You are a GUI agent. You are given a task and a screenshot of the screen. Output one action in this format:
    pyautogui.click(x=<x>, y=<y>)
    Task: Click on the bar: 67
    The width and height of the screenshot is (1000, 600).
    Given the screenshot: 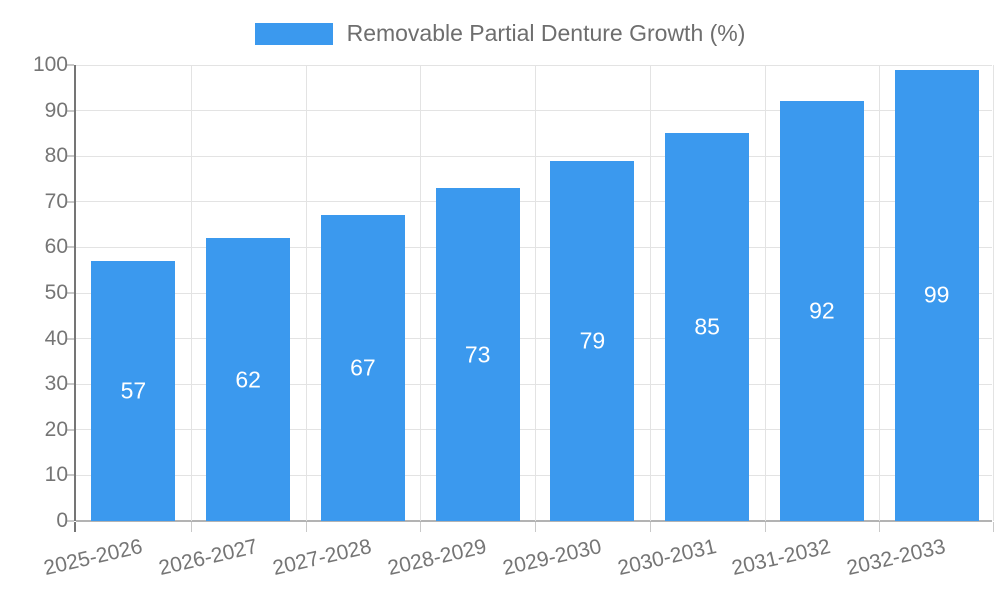 What is the action you would take?
    pyautogui.click(x=362, y=368)
    